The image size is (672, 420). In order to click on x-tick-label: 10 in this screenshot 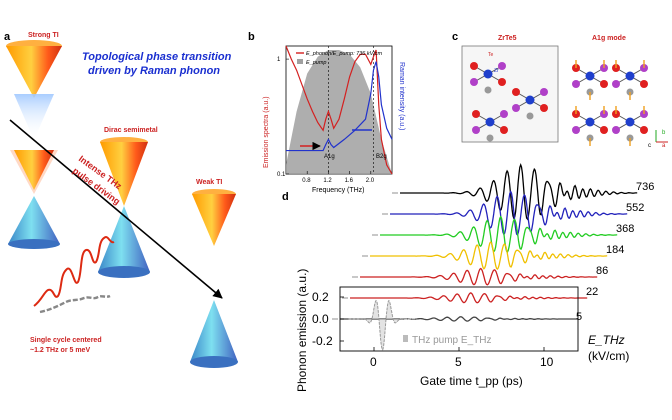, I will do `click(547, 362)`.